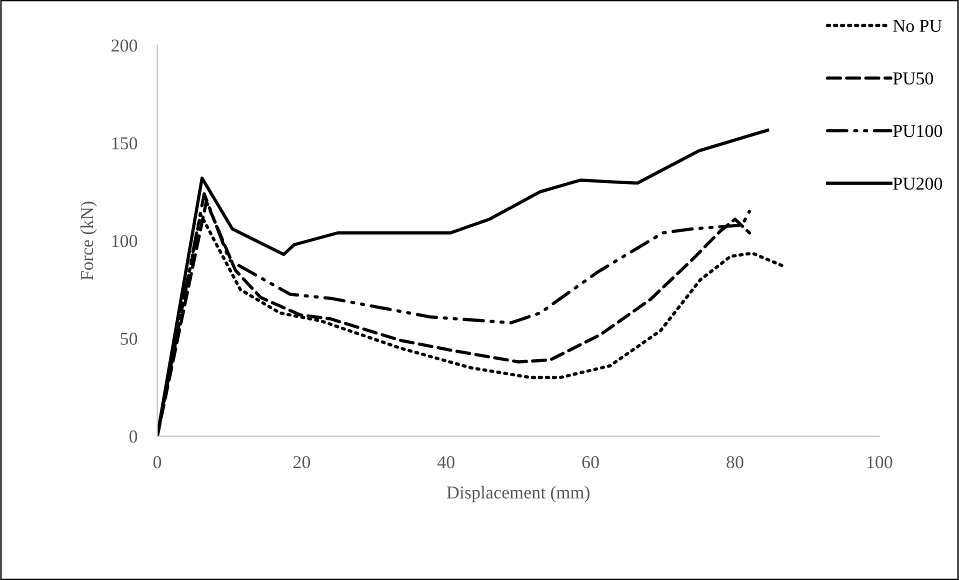 The height and width of the screenshot is (580, 959). I want to click on legend-label: PU50, so click(913, 78).